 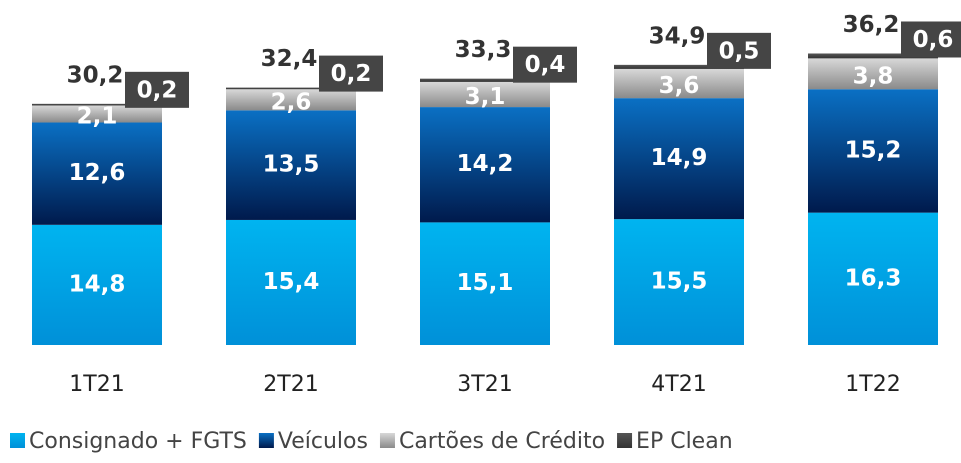 I want to click on x-tick-label: 3T21, so click(x=484, y=384).